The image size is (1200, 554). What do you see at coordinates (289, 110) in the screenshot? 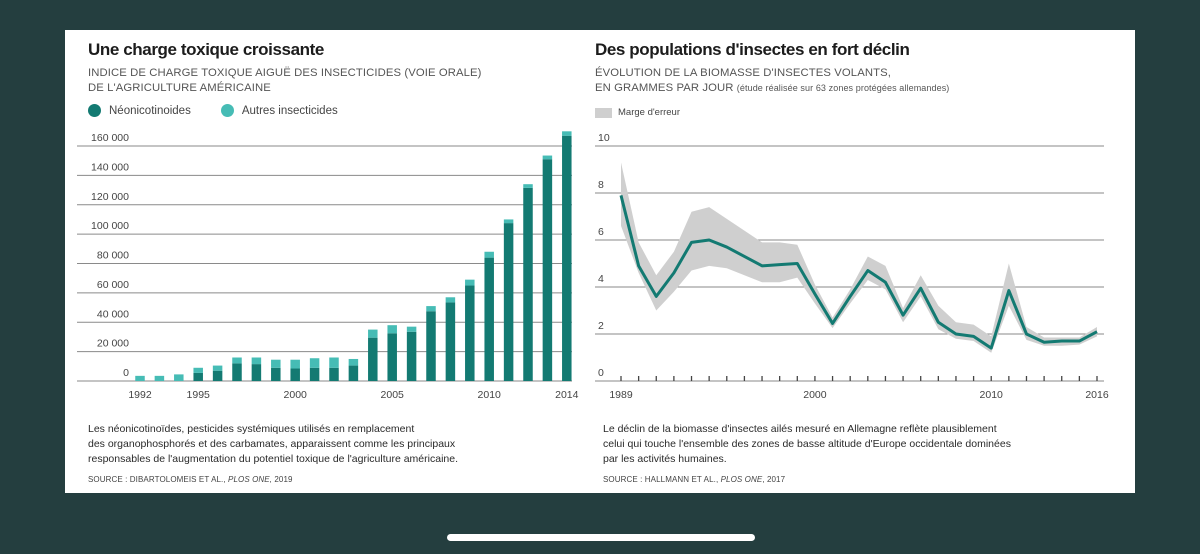
I see `legend-label: Autres insecticides` at bounding box center [289, 110].